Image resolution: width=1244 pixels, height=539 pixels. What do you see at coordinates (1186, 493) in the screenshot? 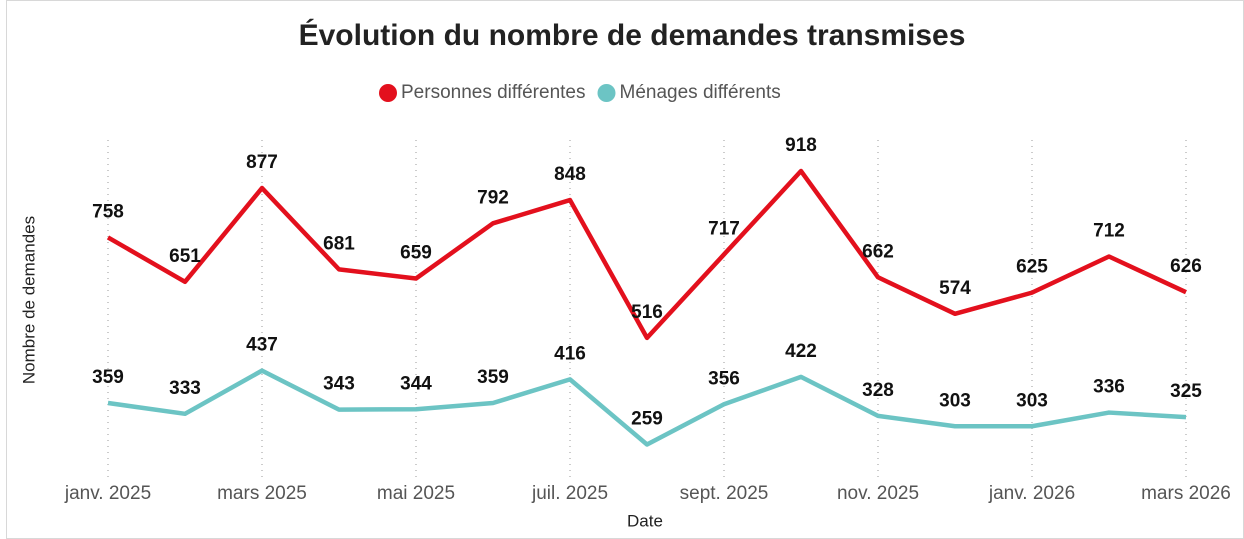
I see `x-tick-label: mars 2026` at bounding box center [1186, 493].